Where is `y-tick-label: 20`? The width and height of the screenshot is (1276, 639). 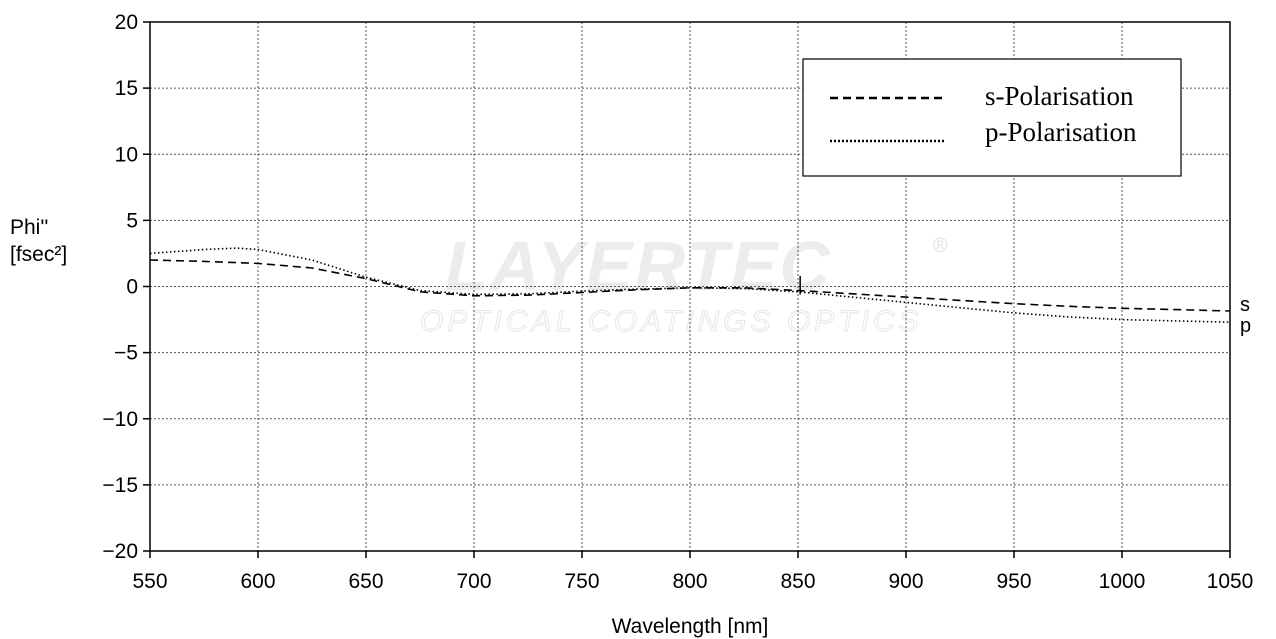 y-tick-label: 20 is located at coordinates (126, 22).